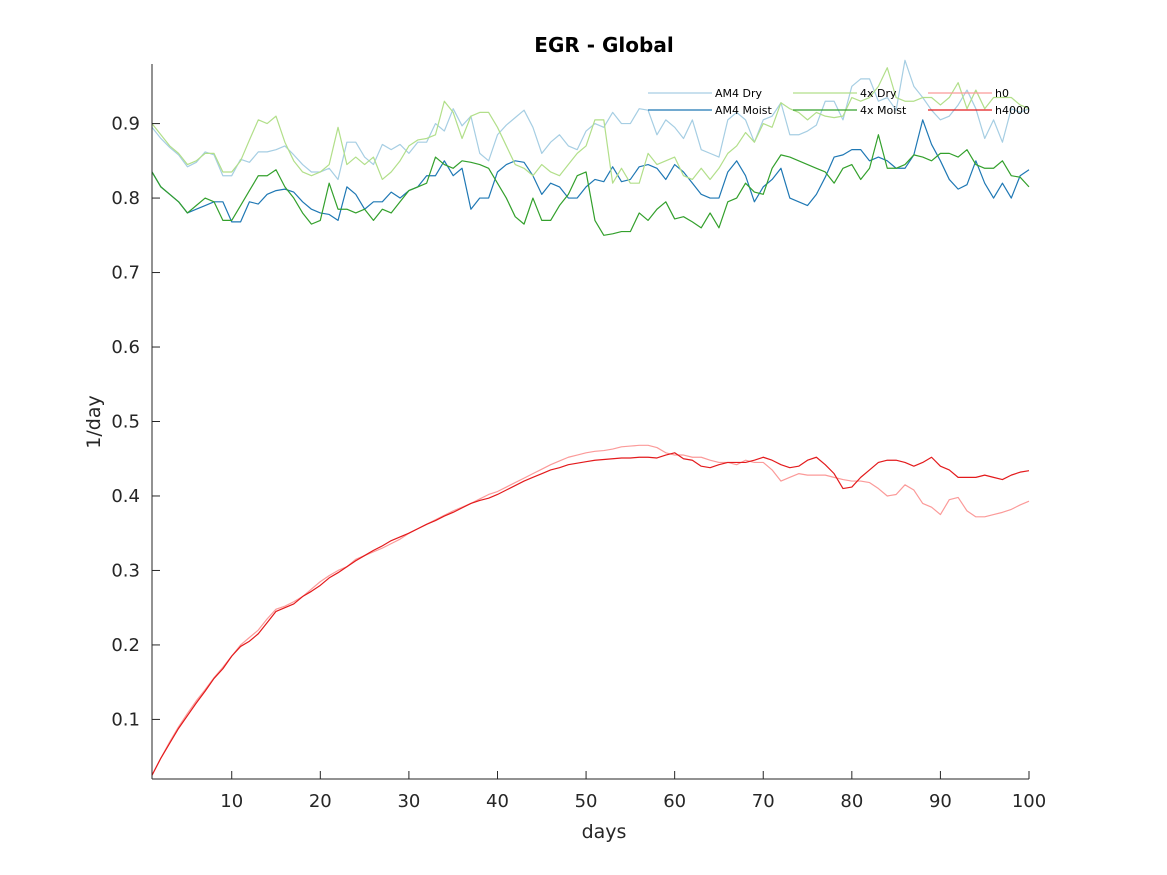 Image resolution: width=1167 pixels, height=875 pixels. I want to click on x-tick-label: 100, so click(1029, 801).